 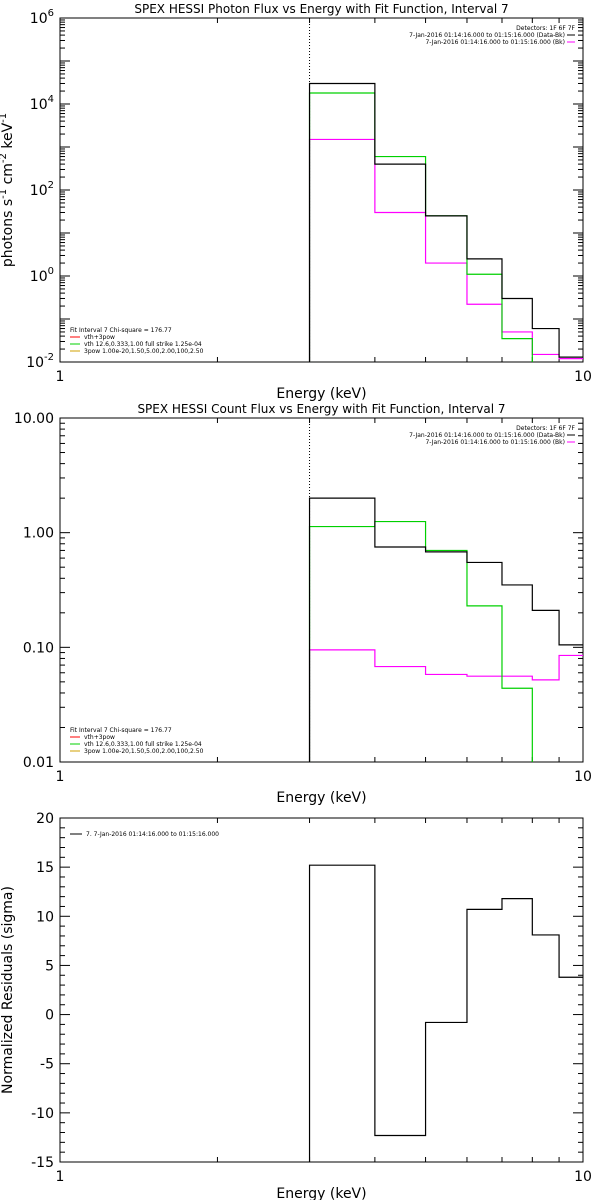 What do you see at coordinates (42, 17) in the screenshot?
I see `y-tick-label: 10⁶` at bounding box center [42, 17].